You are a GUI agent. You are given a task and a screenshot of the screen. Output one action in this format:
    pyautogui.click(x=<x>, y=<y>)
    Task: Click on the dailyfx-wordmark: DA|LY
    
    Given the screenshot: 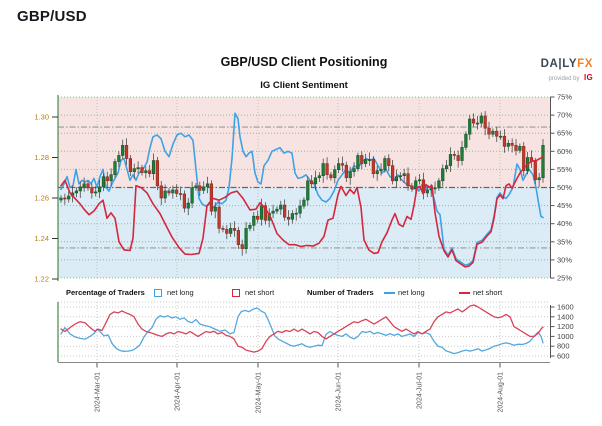 What is the action you would take?
    pyautogui.click(x=559, y=64)
    